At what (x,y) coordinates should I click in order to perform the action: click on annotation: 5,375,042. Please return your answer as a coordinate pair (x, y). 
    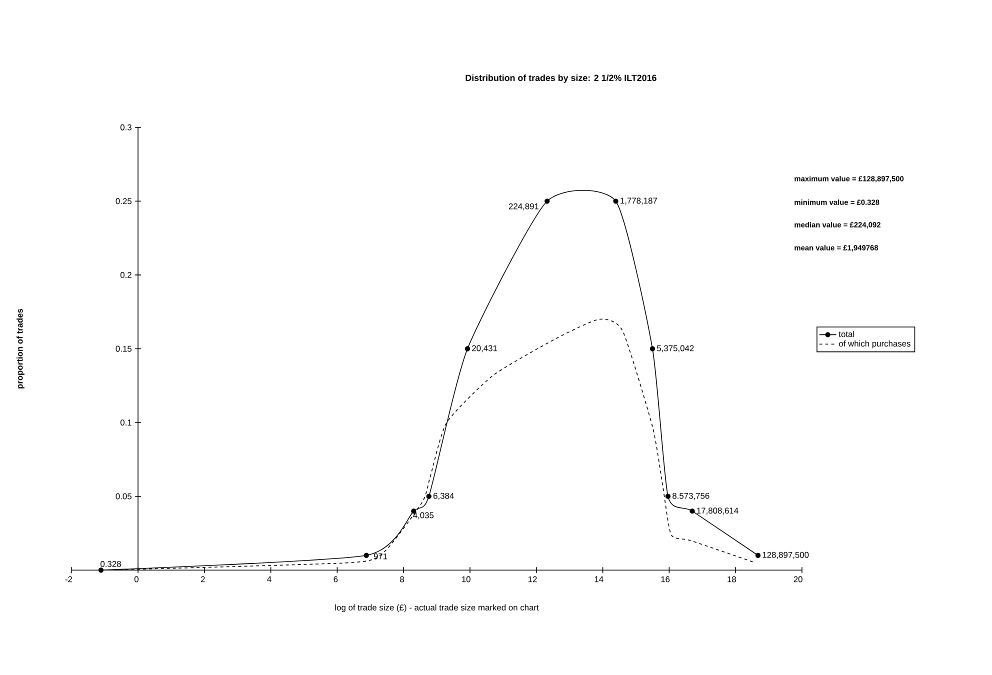
    Looking at the image, I should click on (675, 348).